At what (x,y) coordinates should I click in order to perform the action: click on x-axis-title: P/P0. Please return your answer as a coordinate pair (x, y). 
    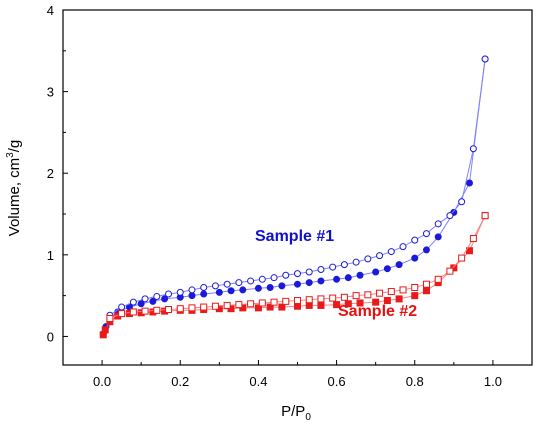
    Looking at the image, I should click on (296, 413).